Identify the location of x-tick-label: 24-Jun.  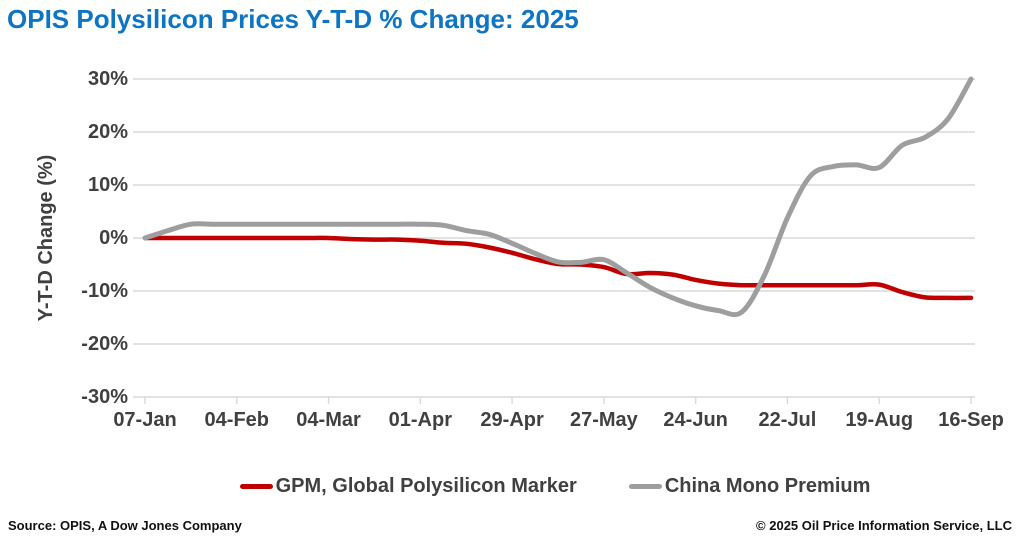
(695, 420).